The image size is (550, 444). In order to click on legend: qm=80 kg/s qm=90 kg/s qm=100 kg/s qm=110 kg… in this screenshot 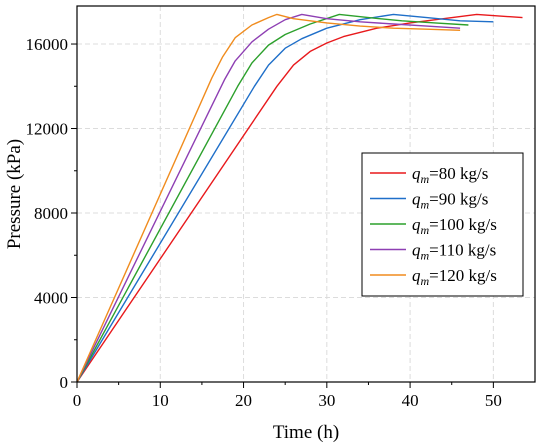, I will do `click(442, 224)`.